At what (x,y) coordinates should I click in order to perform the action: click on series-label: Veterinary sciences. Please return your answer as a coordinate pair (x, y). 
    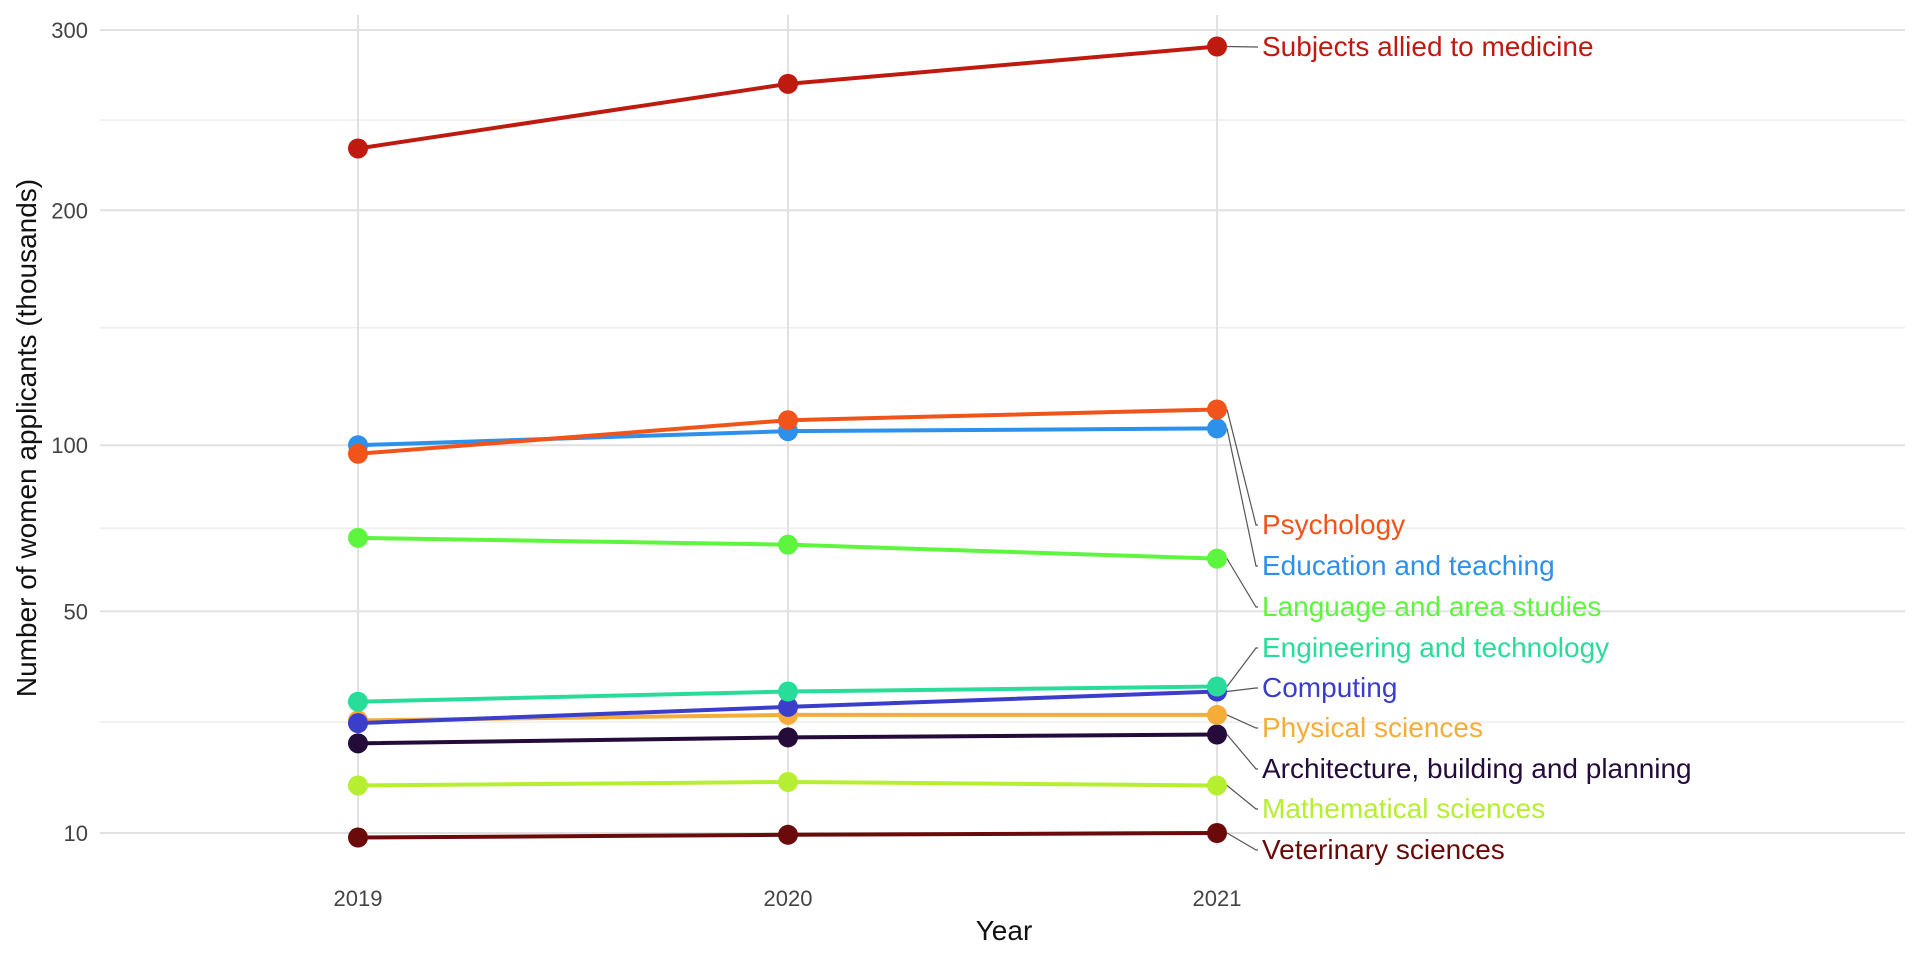
    Looking at the image, I should click on (1383, 849).